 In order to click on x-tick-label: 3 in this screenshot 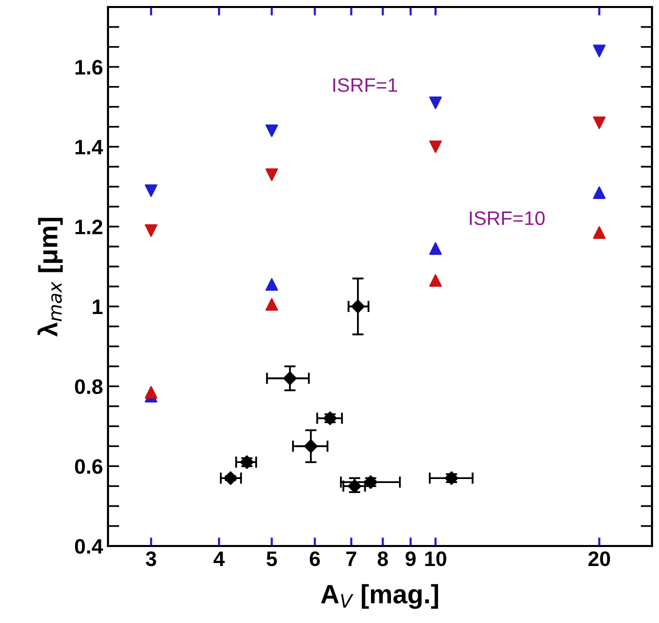, I will do `click(151, 558)`.